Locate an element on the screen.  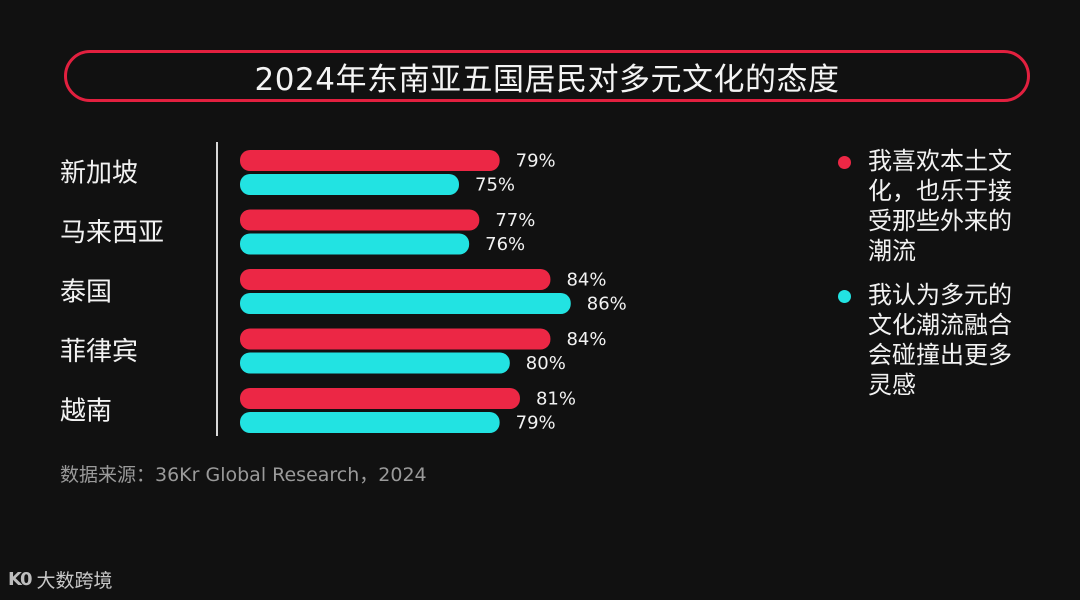
legend-label-1: 我喜欢本土文化，也乐于接受那些外来的潮流 is located at coordinates (940, 206).